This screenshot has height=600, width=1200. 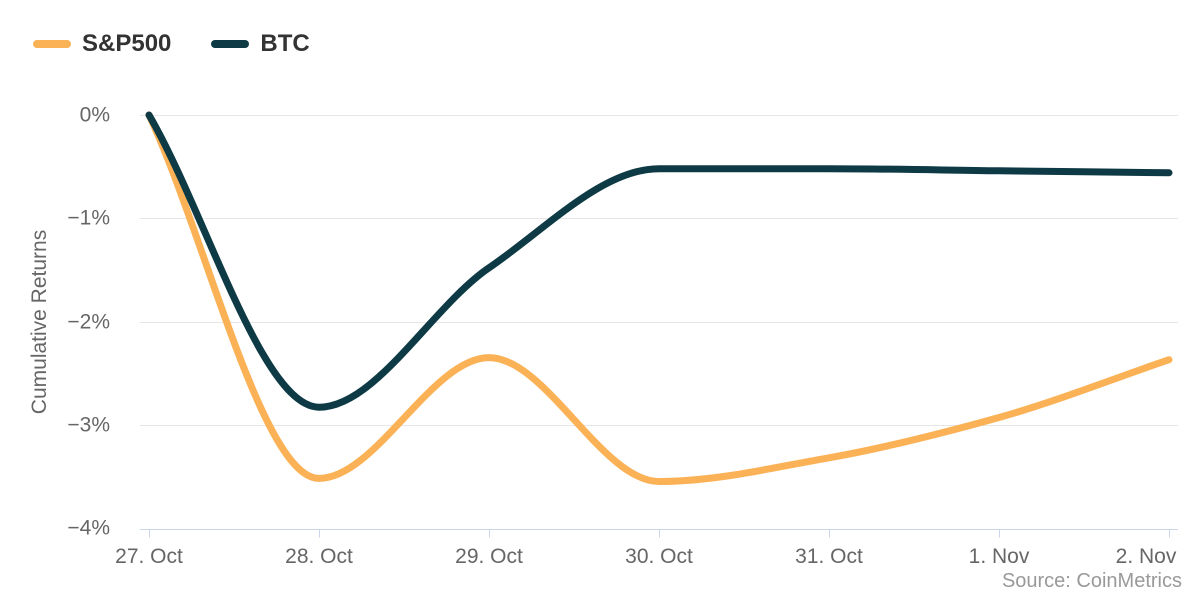 What do you see at coordinates (94, 115) in the screenshot?
I see `y-axis-label: 0%` at bounding box center [94, 115].